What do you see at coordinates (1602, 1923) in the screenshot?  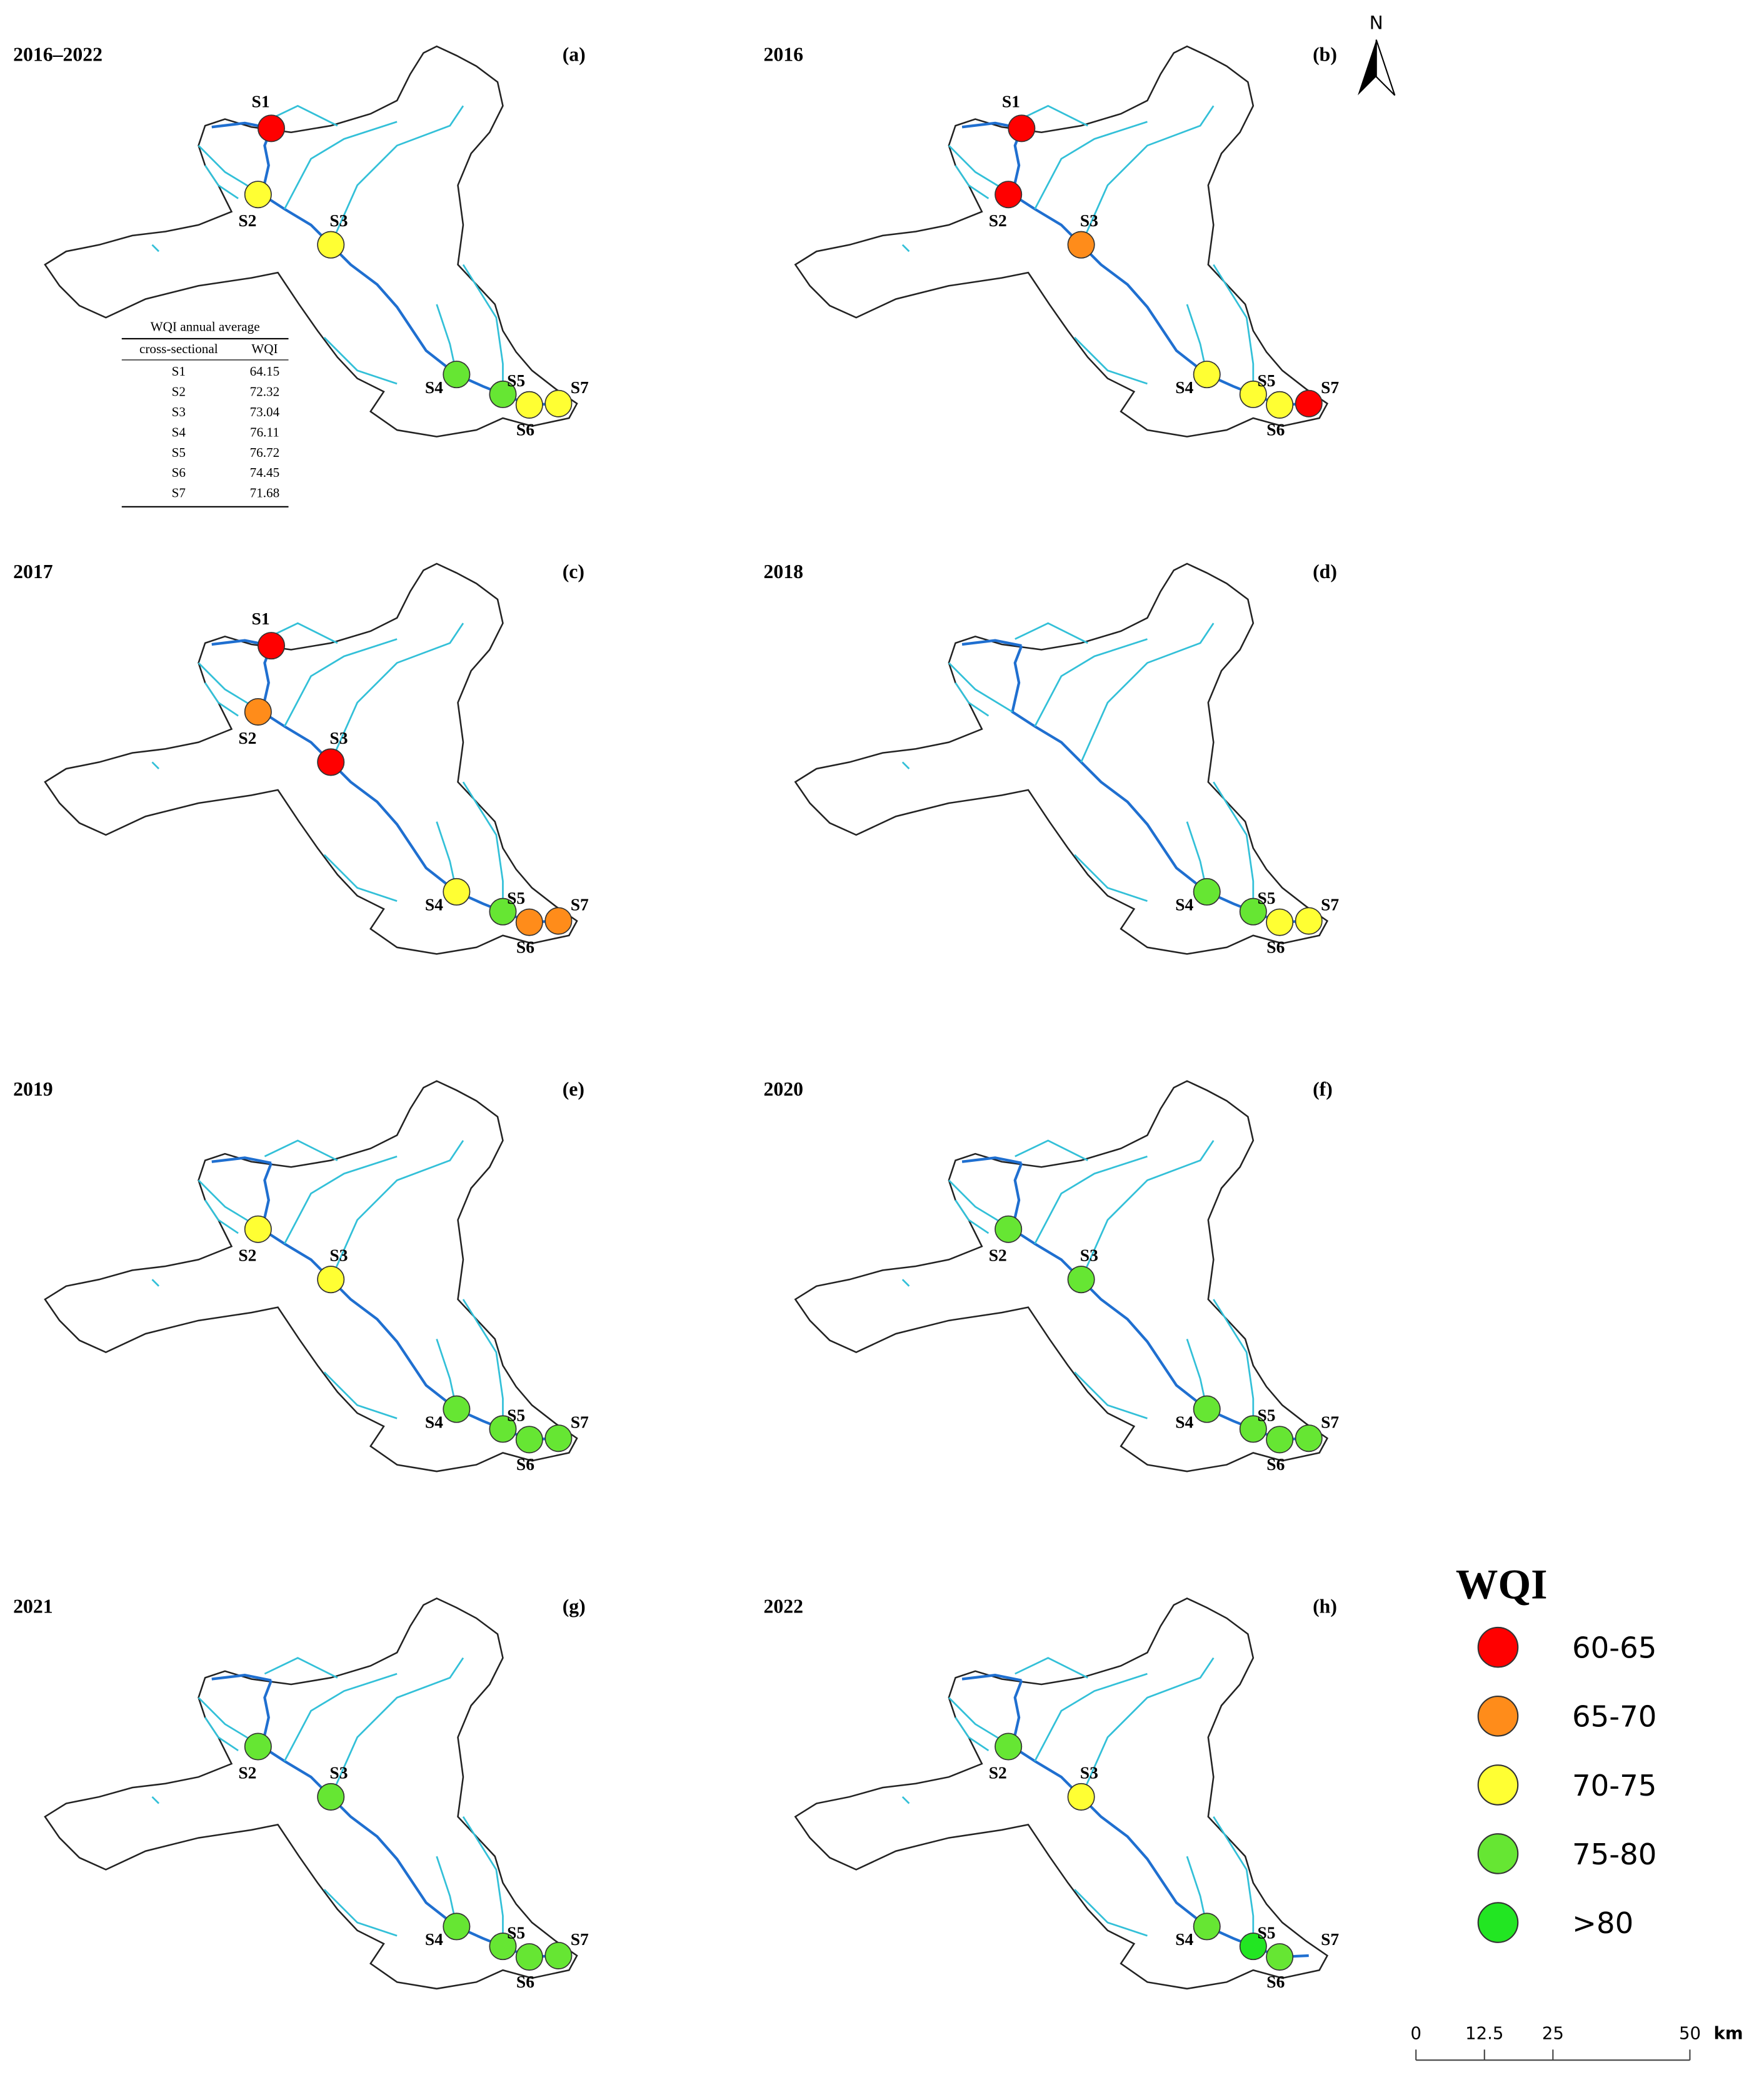 I see `legend-label: >80` at bounding box center [1602, 1923].